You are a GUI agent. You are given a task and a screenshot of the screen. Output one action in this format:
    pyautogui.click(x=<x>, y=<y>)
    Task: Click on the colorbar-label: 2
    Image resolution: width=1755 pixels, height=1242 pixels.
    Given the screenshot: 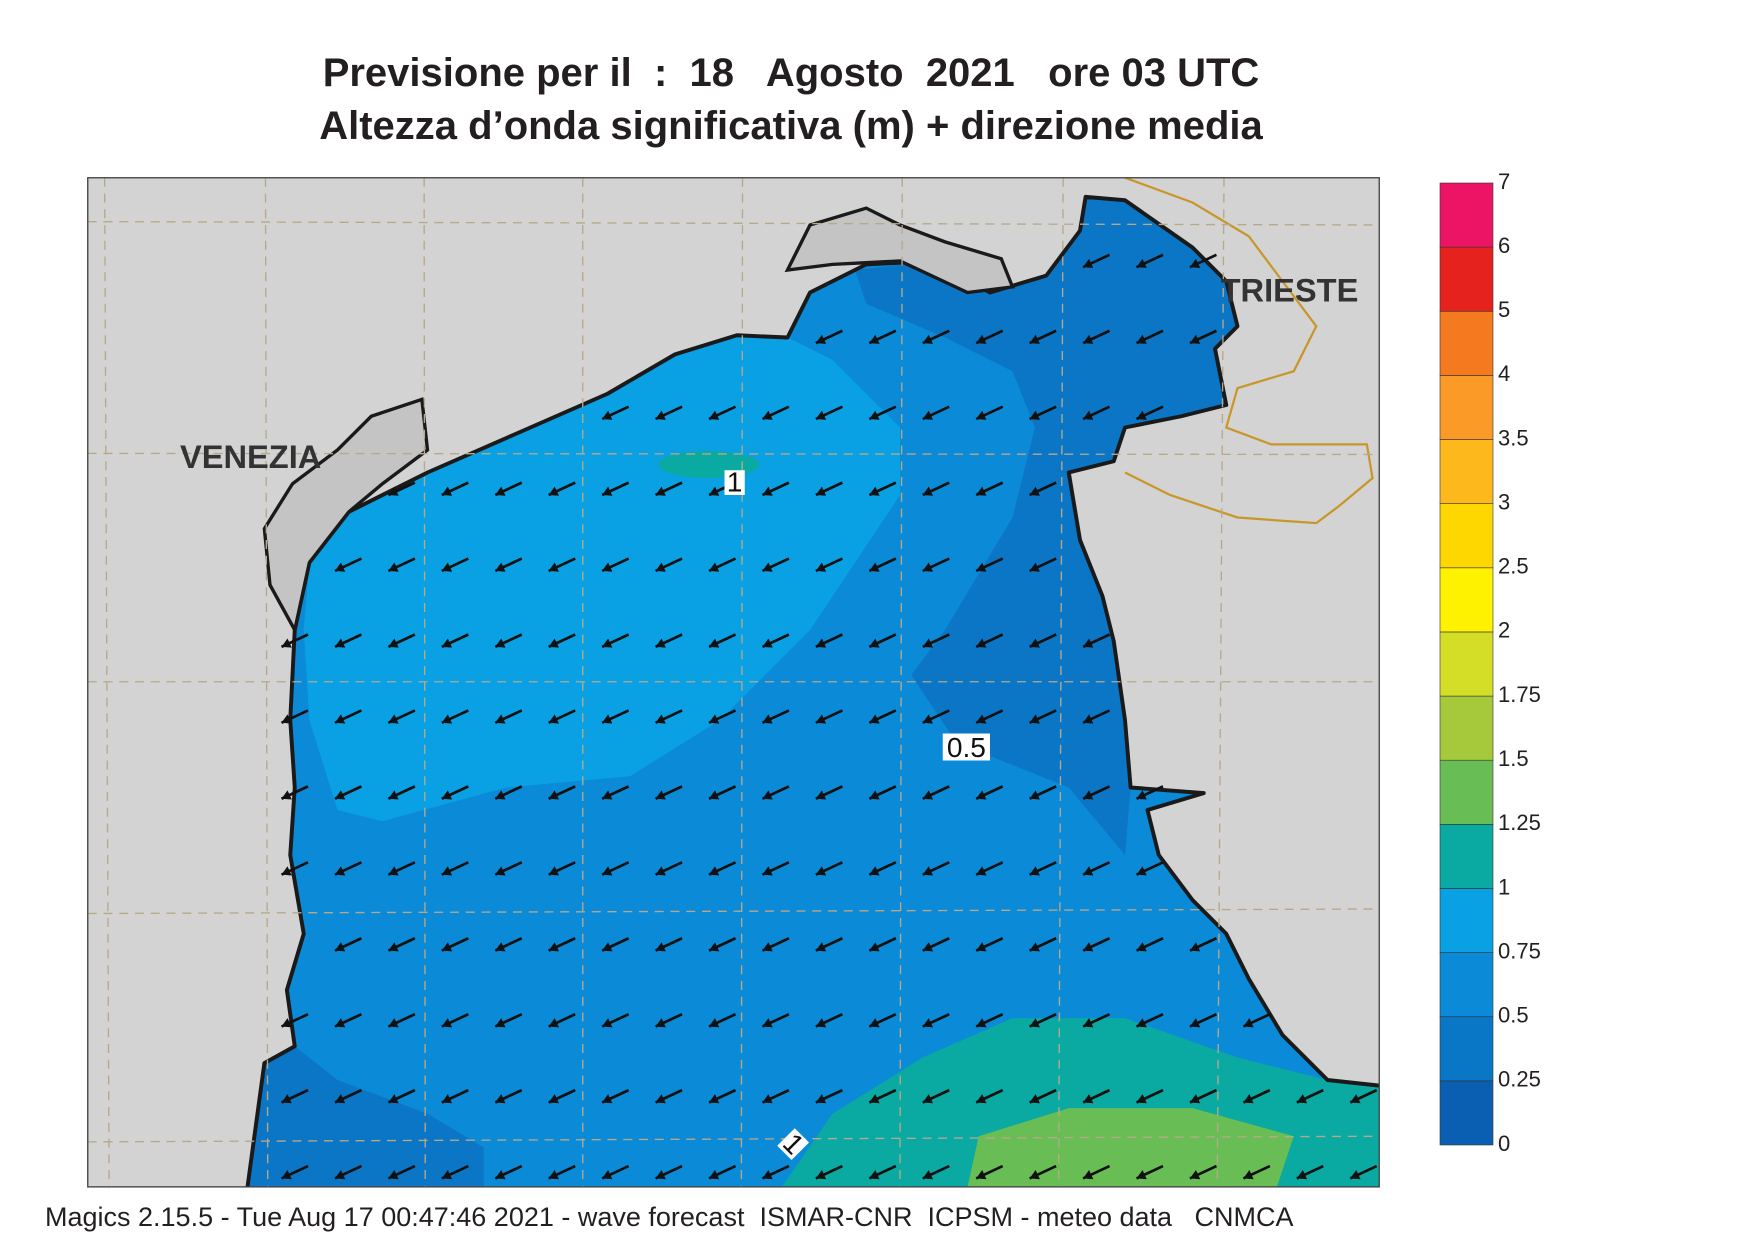 What is the action you would take?
    pyautogui.click(x=1504, y=630)
    